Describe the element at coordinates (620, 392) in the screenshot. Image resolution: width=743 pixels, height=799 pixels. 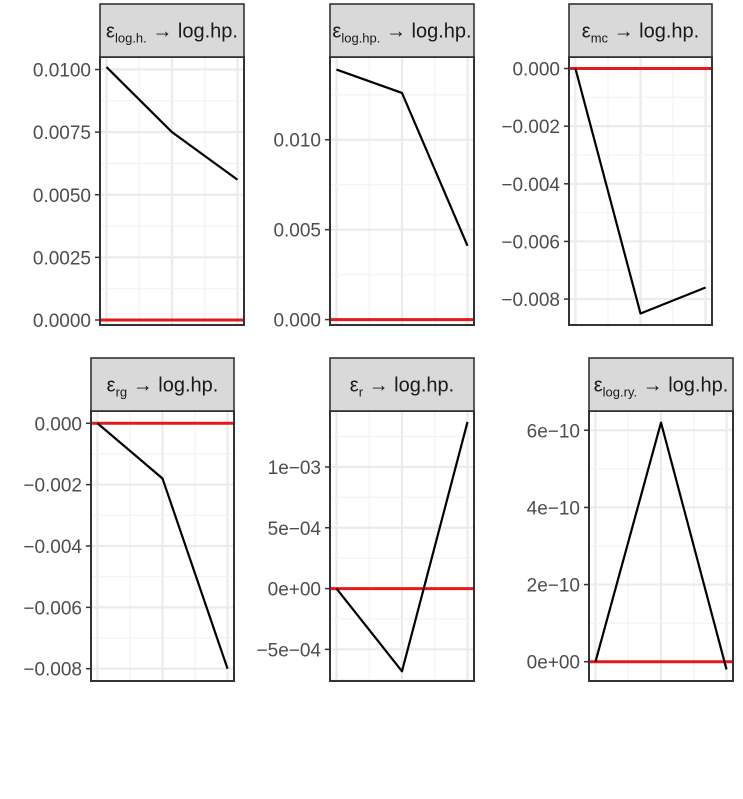
I see `strip-subscript: log.ry.` at that location.